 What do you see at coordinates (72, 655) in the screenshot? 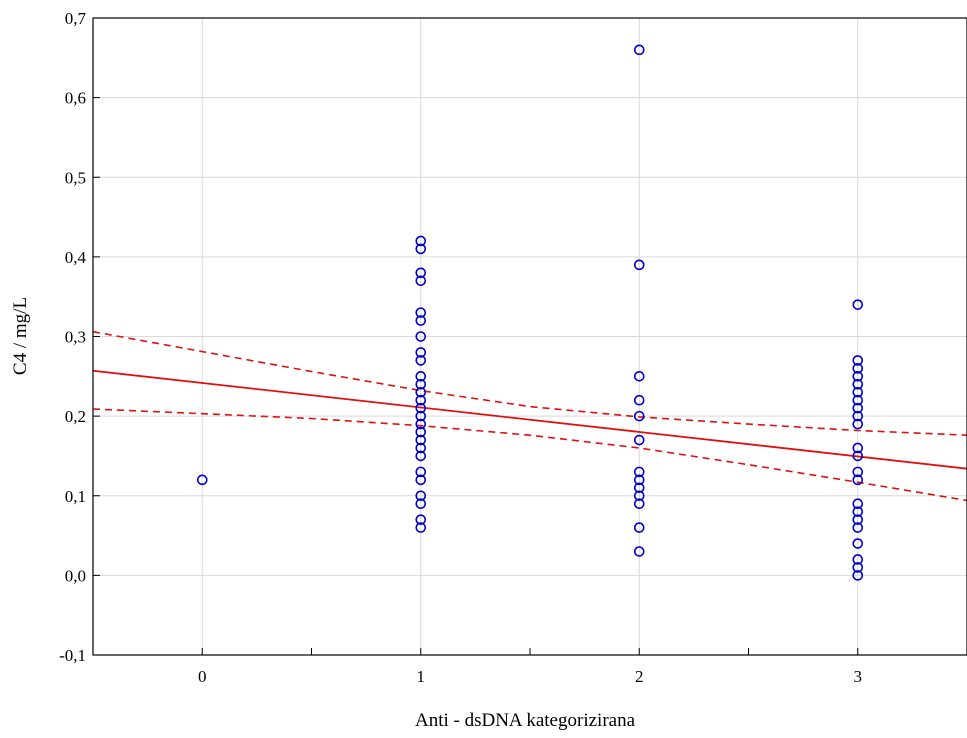
I see `y-tick-label: -0,1` at bounding box center [72, 655].